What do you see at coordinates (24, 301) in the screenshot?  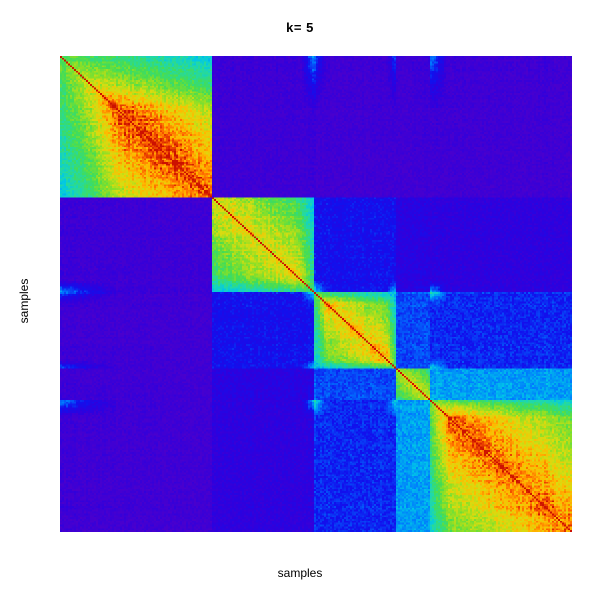 I see `y-axis-label: samples` at bounding box center [24, 301].